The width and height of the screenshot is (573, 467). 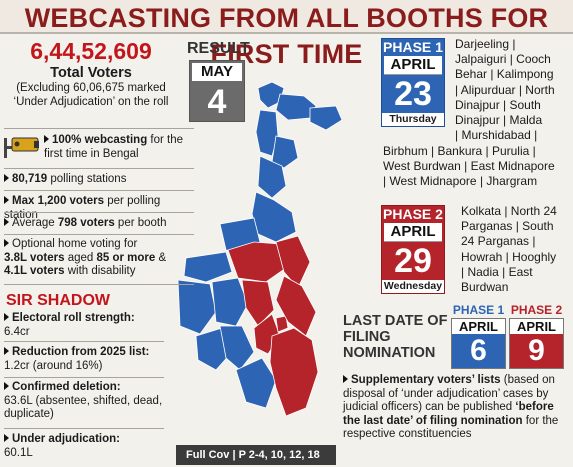 I want to click on district-line: Jalpaiguri | Cooch, so click(x=503, y=59).